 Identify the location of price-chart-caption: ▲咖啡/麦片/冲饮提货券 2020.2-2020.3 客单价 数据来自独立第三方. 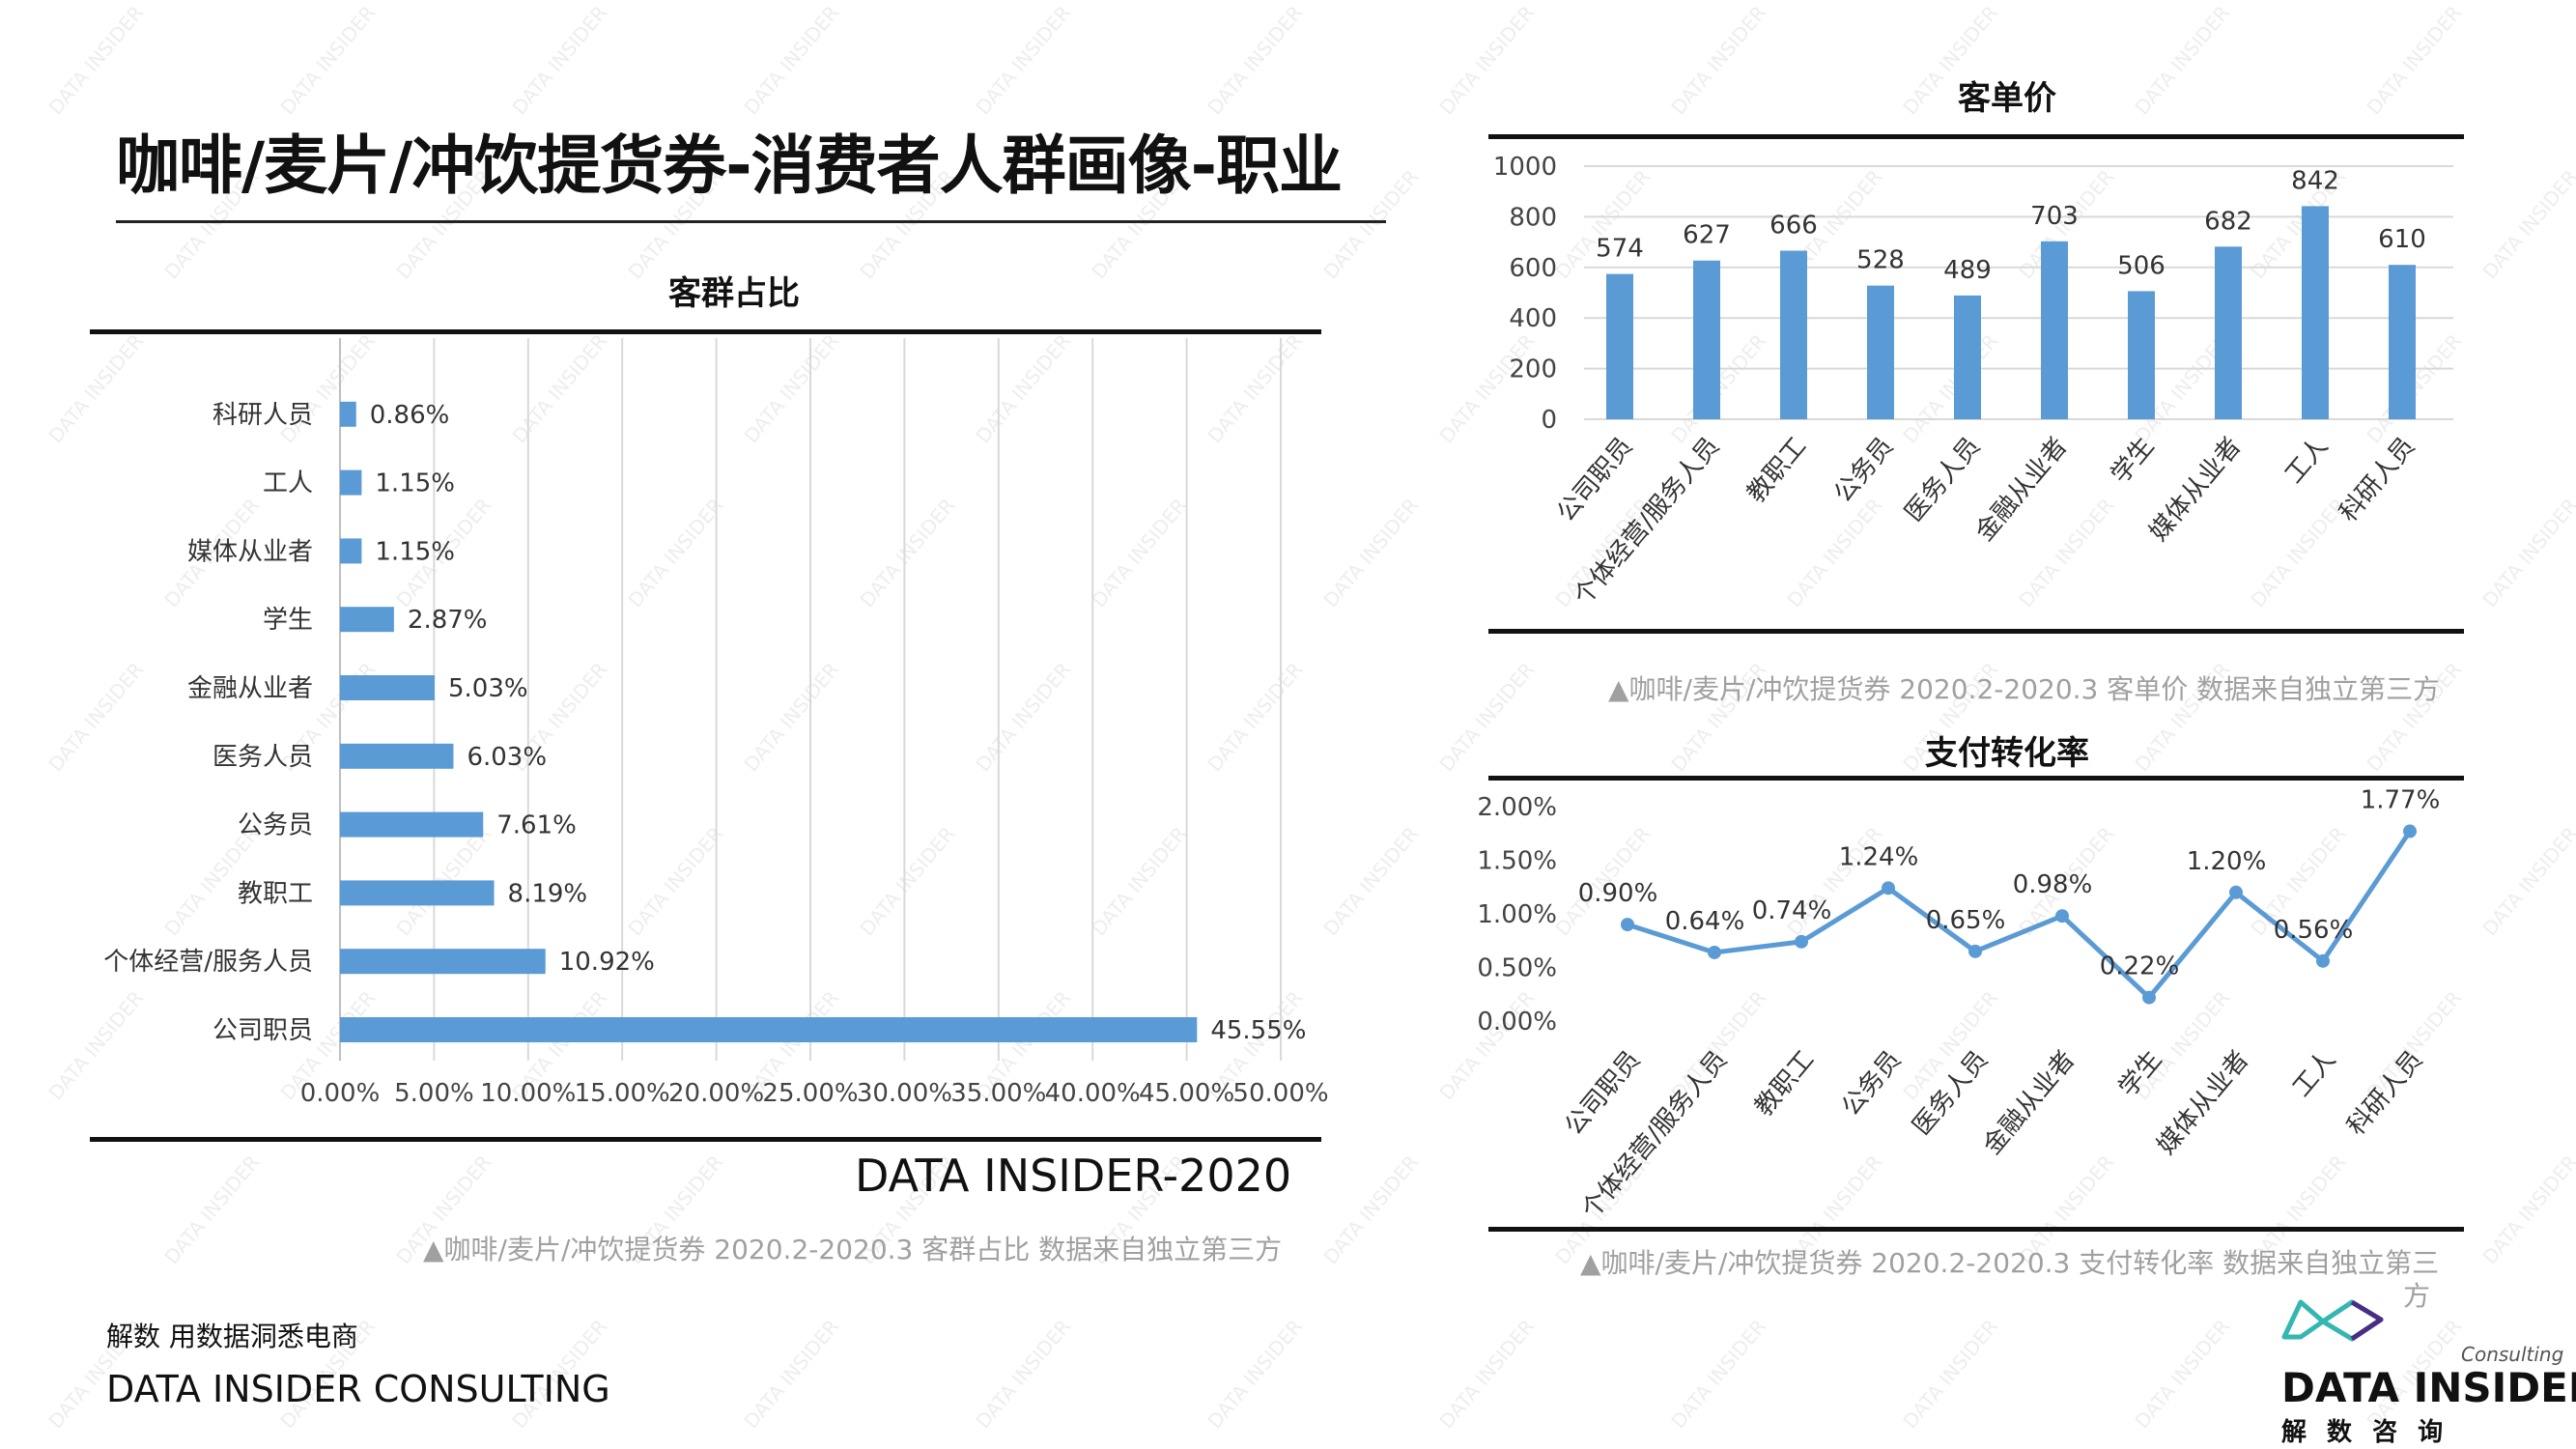
(2024, 689).